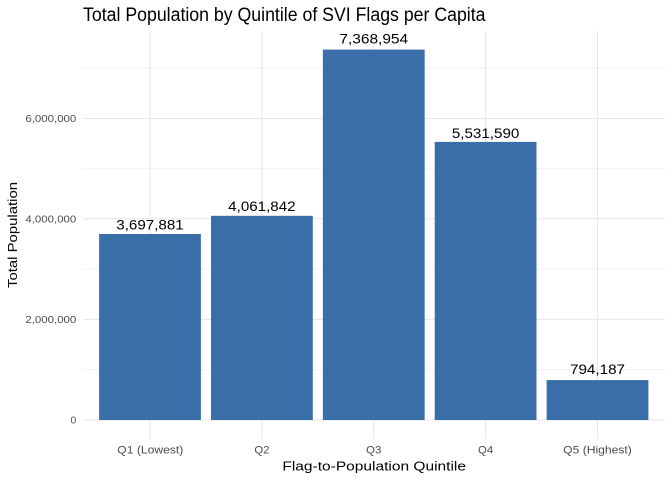 Image resolution: width=672 pixels, height=485 pixels. Describe the element at coordinates (373, 38) in the screenshot. I see `svg-text: 7,368,954` at that location.